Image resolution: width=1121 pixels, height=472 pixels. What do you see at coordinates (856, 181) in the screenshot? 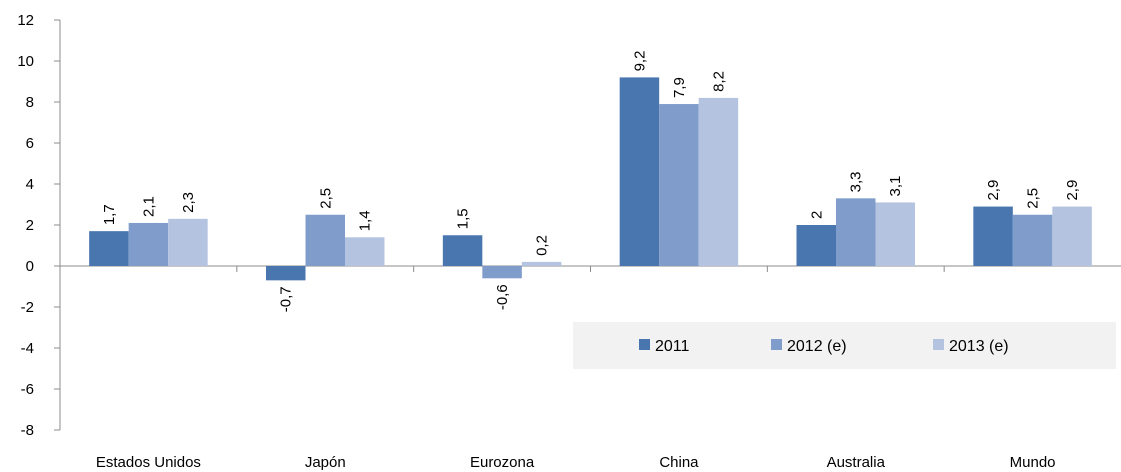
I see `data-label: 3,3` at bounding box center [856, 181].